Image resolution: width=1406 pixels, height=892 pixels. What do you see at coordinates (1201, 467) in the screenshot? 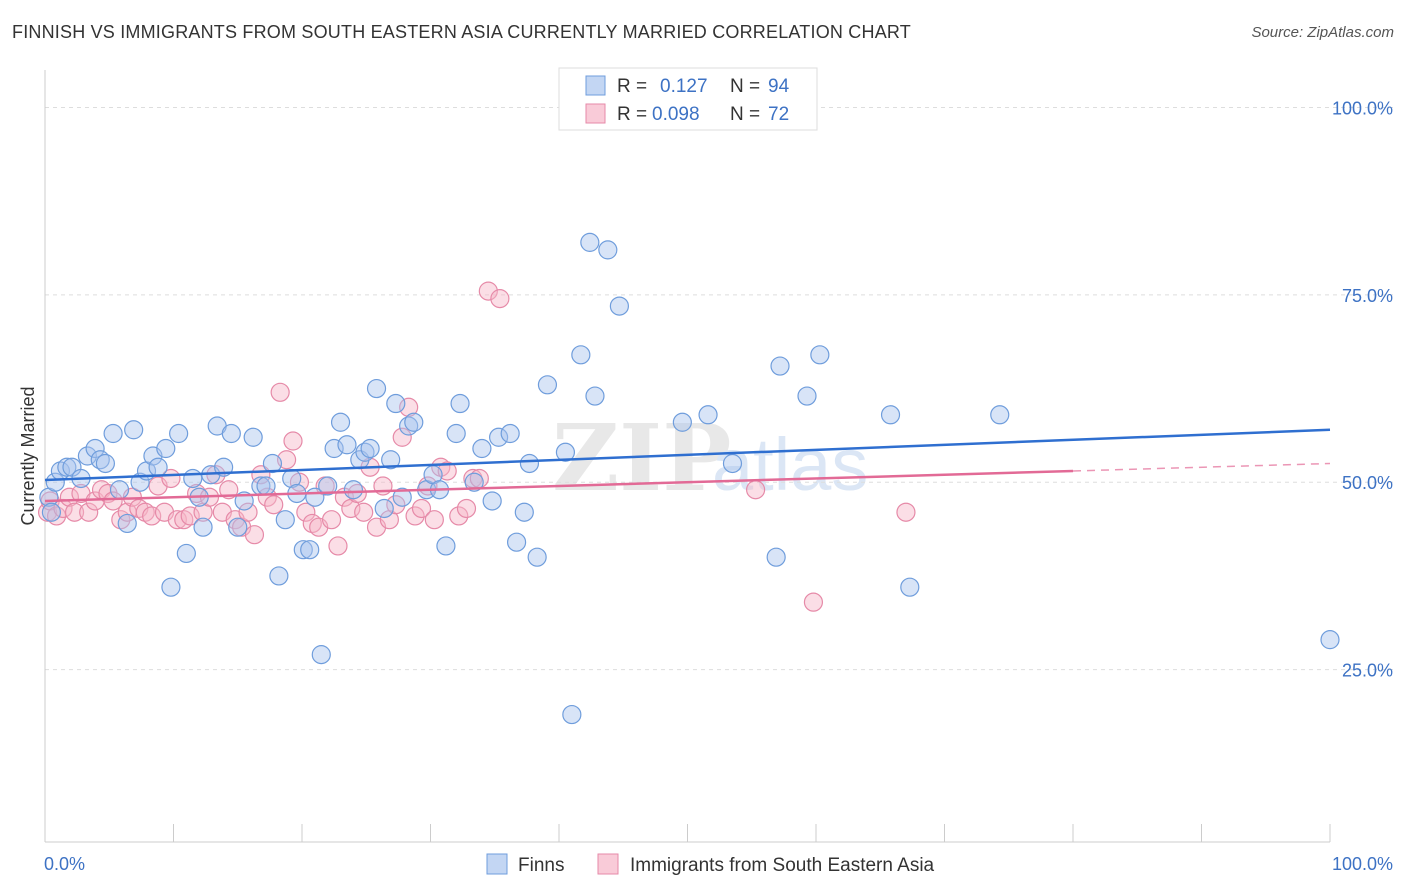
I see `trend-line-immigrants-extension` at bounding box center [1201, 467].